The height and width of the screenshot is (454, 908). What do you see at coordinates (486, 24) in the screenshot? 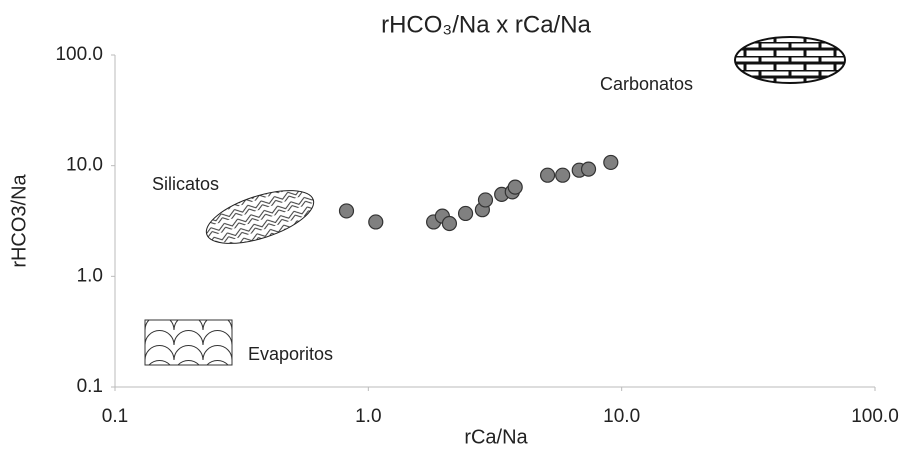
I see `chart-title: rHCO₃/Na x rCa/Na` at bounding box center [486, 24].